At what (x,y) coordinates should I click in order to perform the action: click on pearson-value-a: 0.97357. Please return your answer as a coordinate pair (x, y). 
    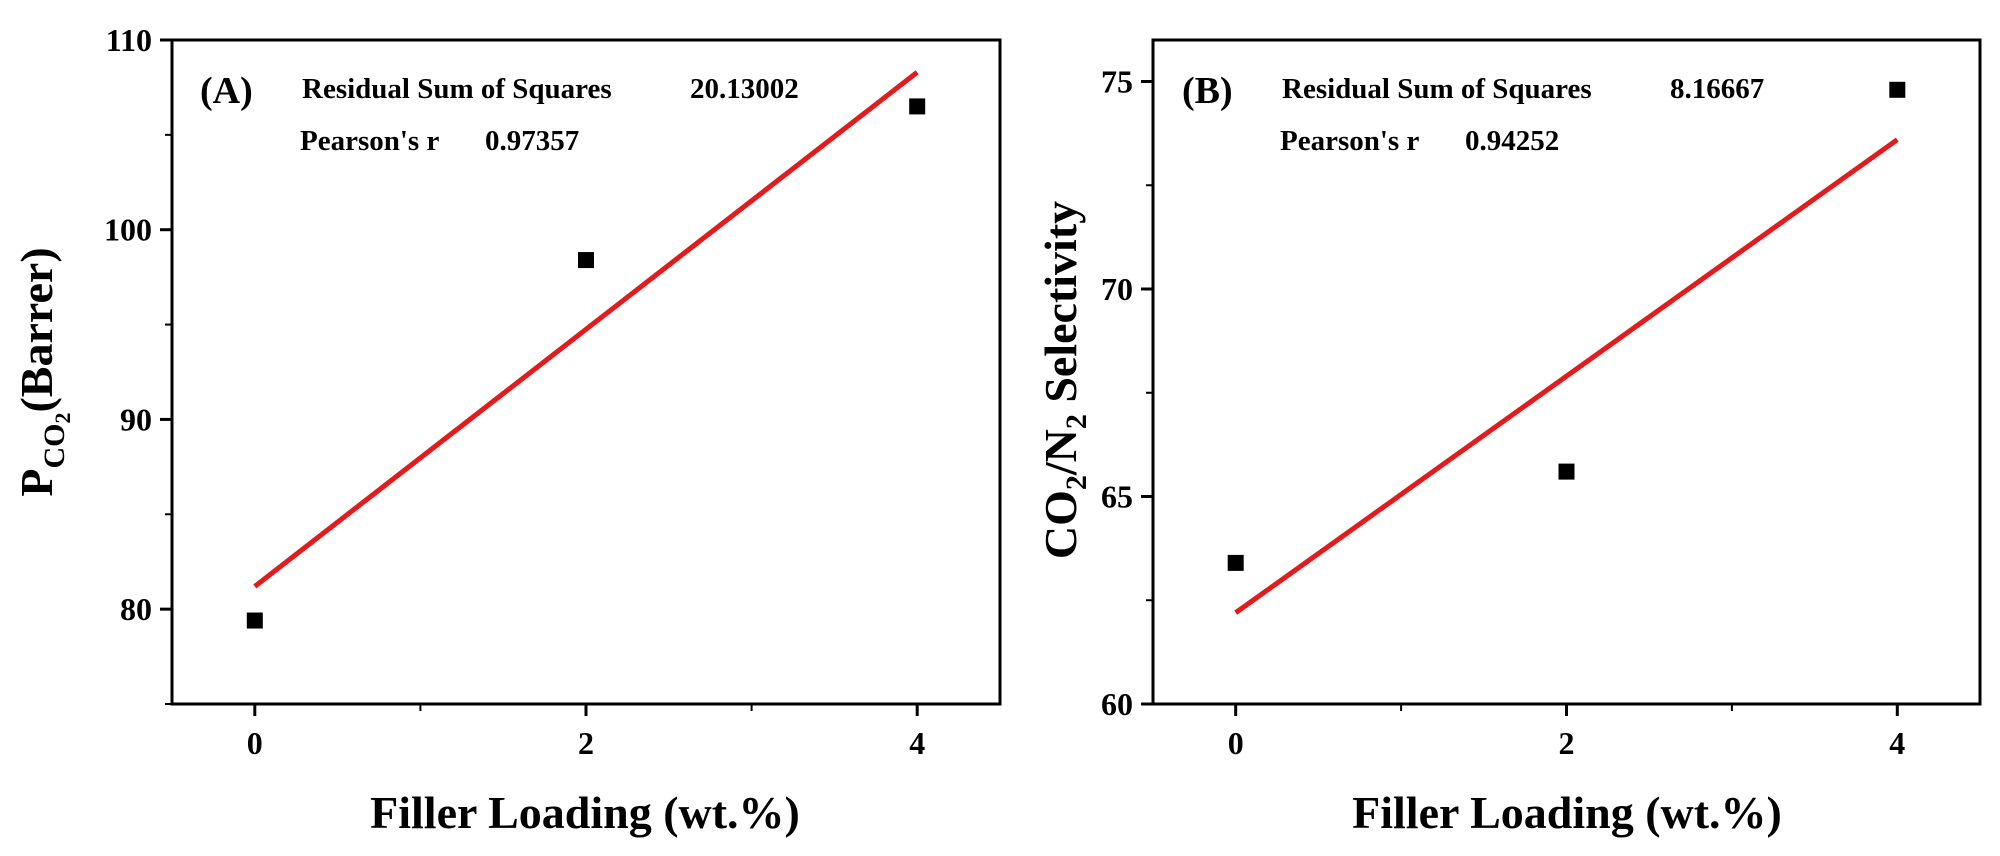
    Looking at the image, I should click on (532, 141).